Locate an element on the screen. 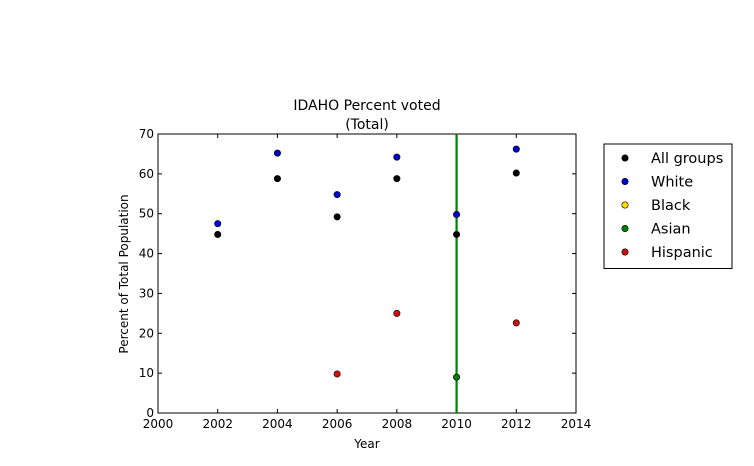 This screenshot has width=754, height=466. x-tick-label: 2006 is located at coordinates (337, 424).